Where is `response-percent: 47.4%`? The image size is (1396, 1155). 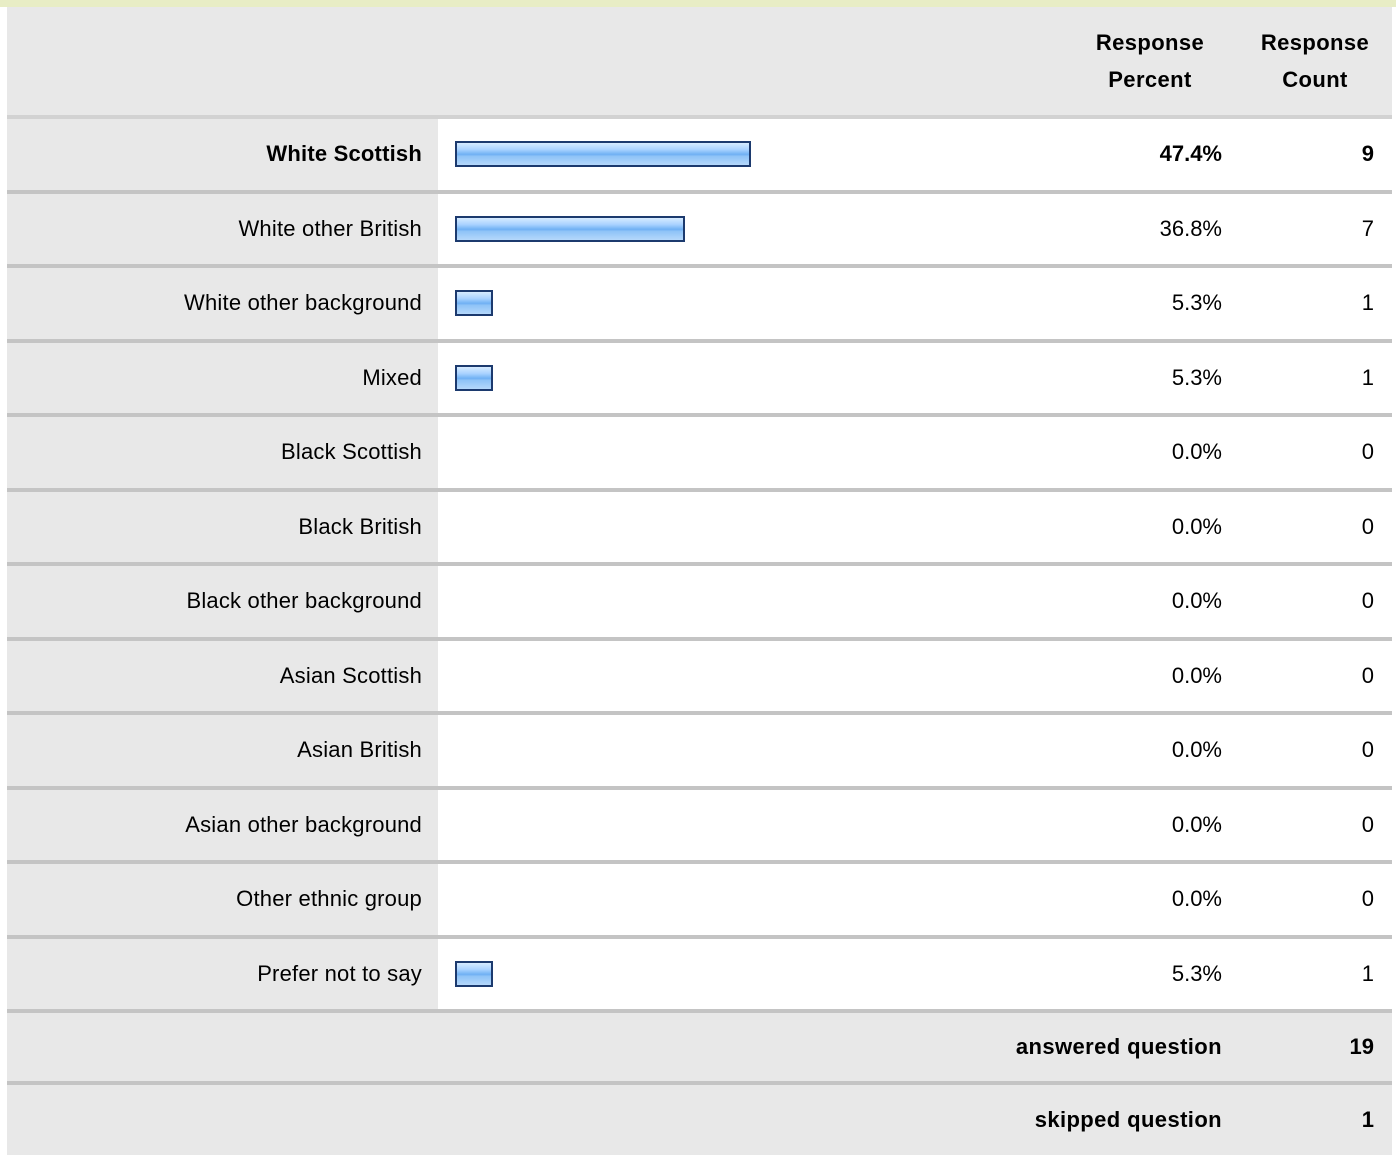
response-percent: 47.4% is located at coordinates (1164, 153).